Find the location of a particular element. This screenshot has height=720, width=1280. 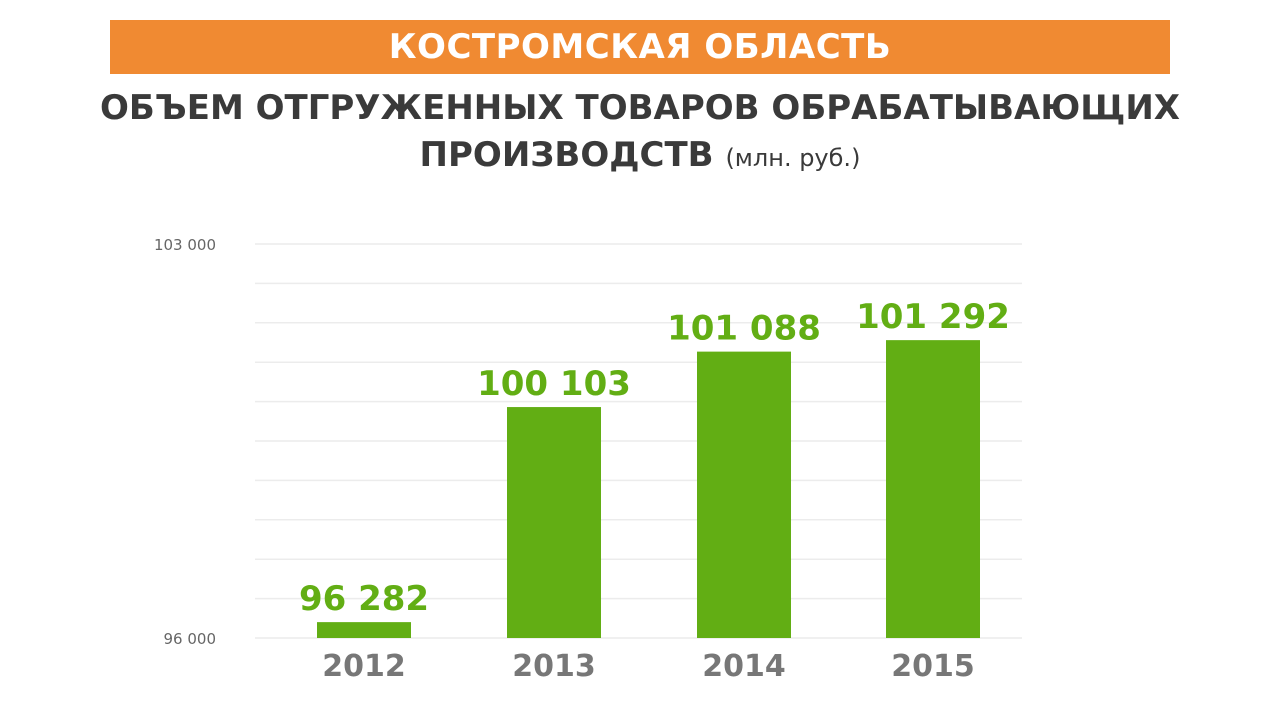

chart-unit: (млн. руб.) is located at coordinates (793, 158).